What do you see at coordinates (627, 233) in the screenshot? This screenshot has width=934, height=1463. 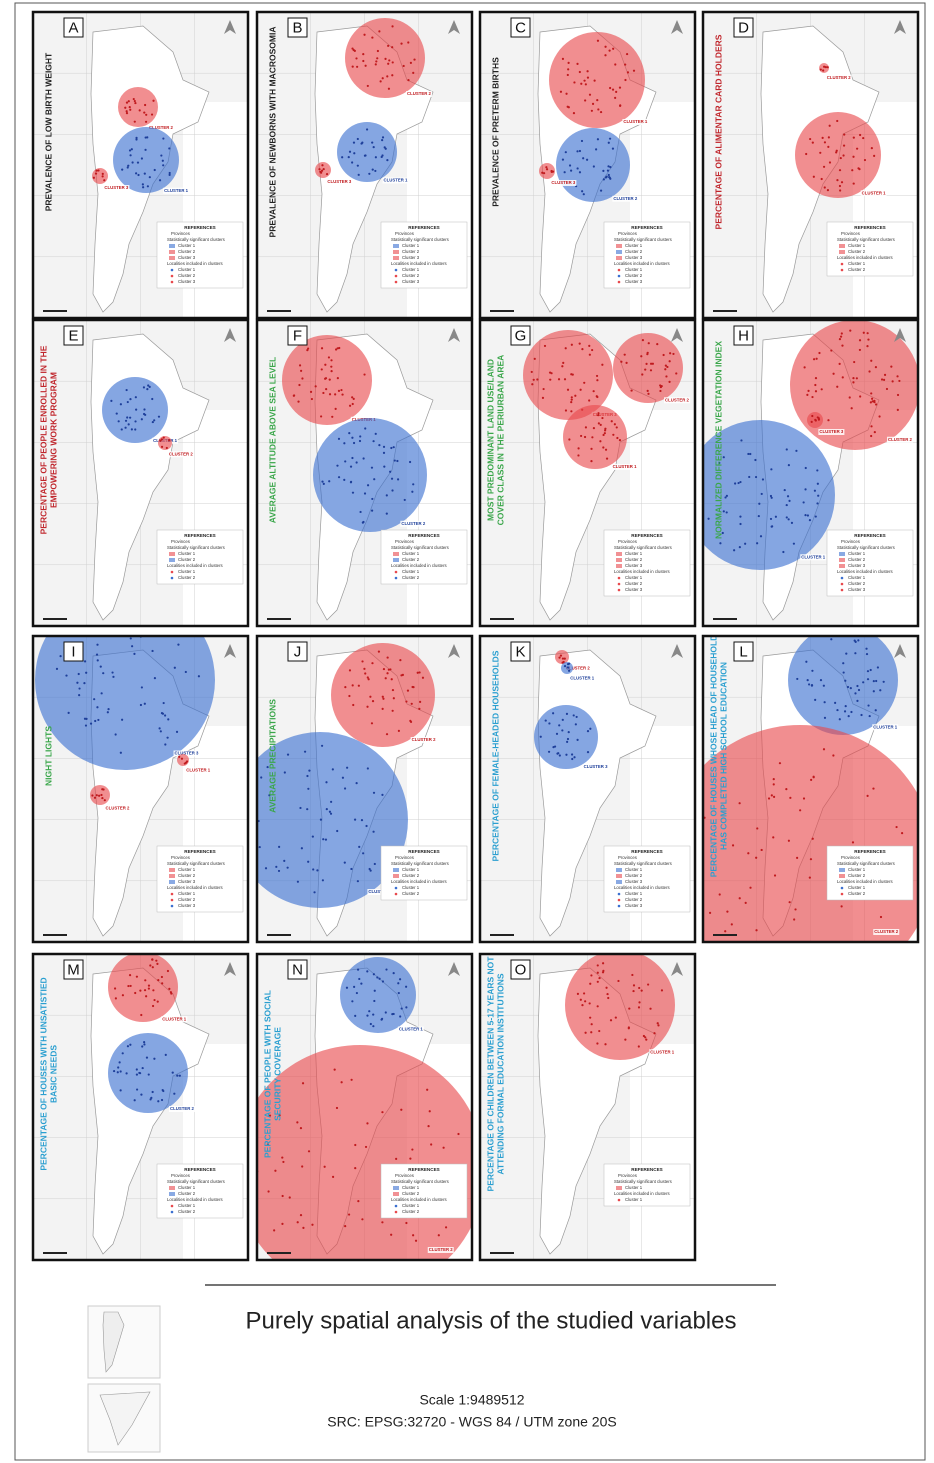 I see `legend-provinces: Provinces` at bounding box center [627, 233].